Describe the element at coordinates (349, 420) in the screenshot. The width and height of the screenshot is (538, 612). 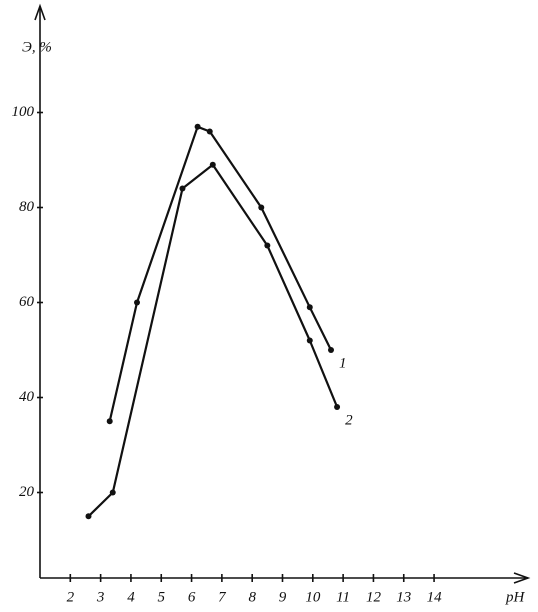
I see `series-label: 2` at that location.